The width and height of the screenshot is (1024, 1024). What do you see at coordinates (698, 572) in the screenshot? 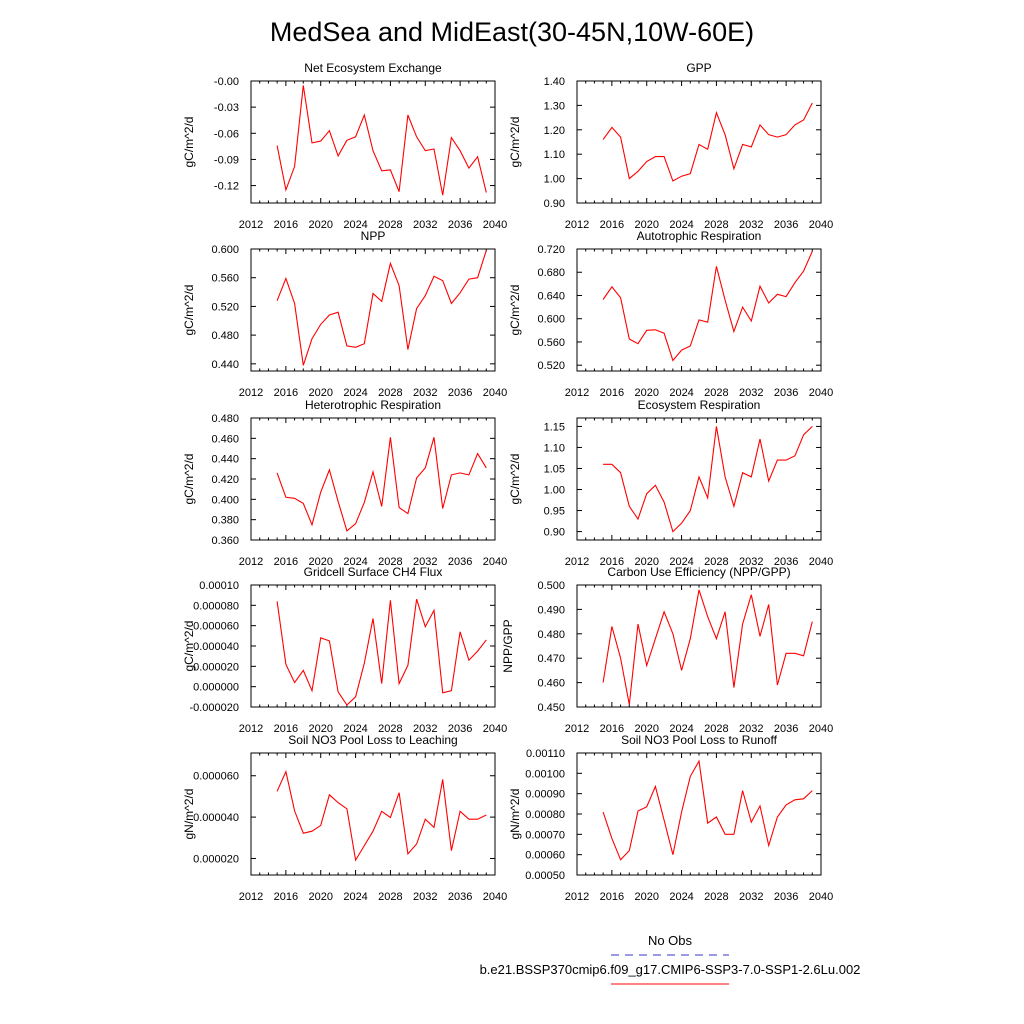
I see `panel-title: Carbon Use Efficiency (NPP/GPP)` at bounding box center [698, 572].